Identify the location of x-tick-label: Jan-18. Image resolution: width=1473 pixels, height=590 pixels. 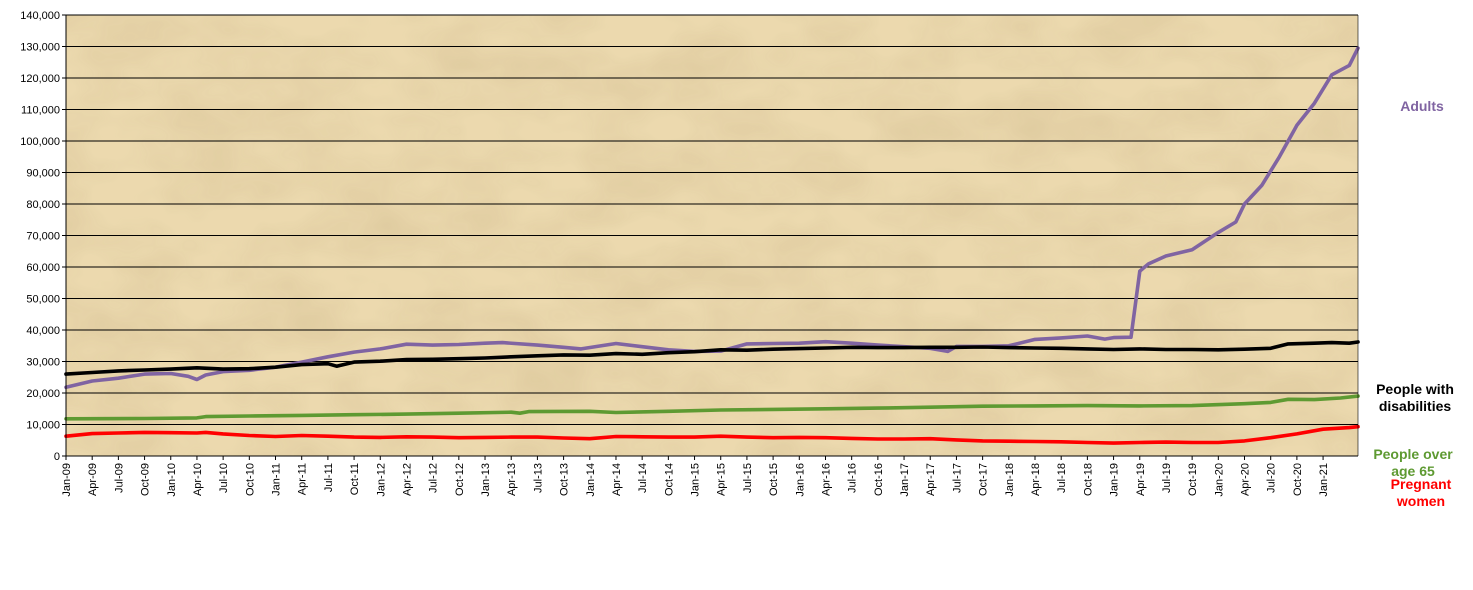
(1010, 480).